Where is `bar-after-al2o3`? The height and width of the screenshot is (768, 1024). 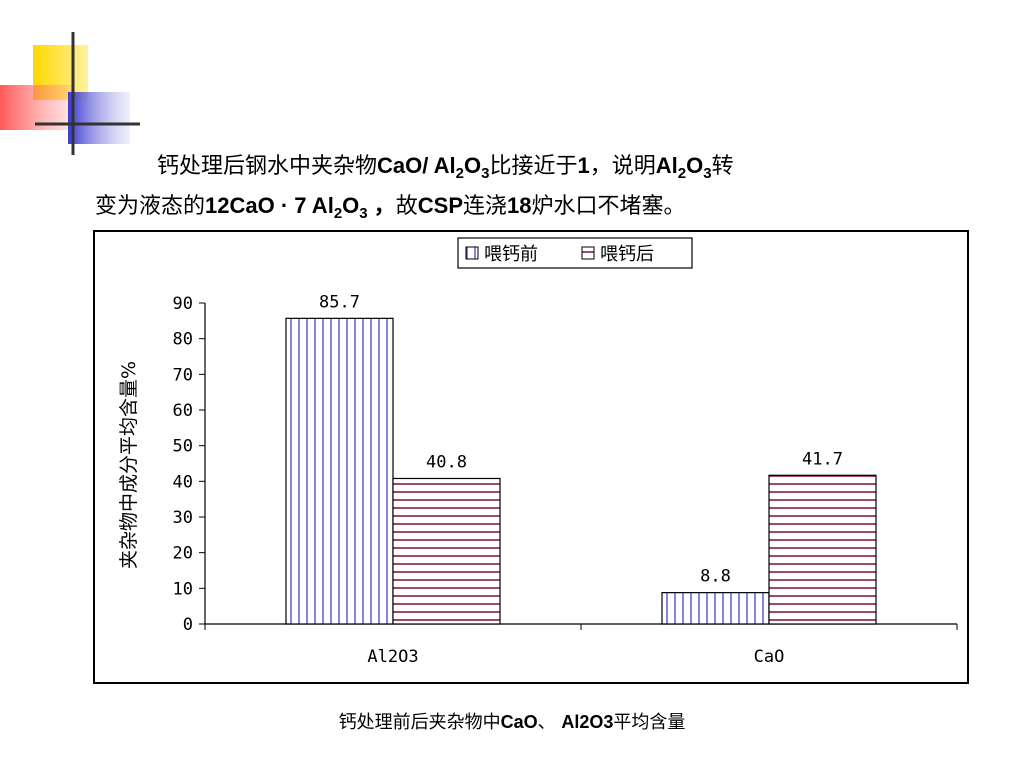 bar-after-al2o3 is located at coordinates (446, 551).